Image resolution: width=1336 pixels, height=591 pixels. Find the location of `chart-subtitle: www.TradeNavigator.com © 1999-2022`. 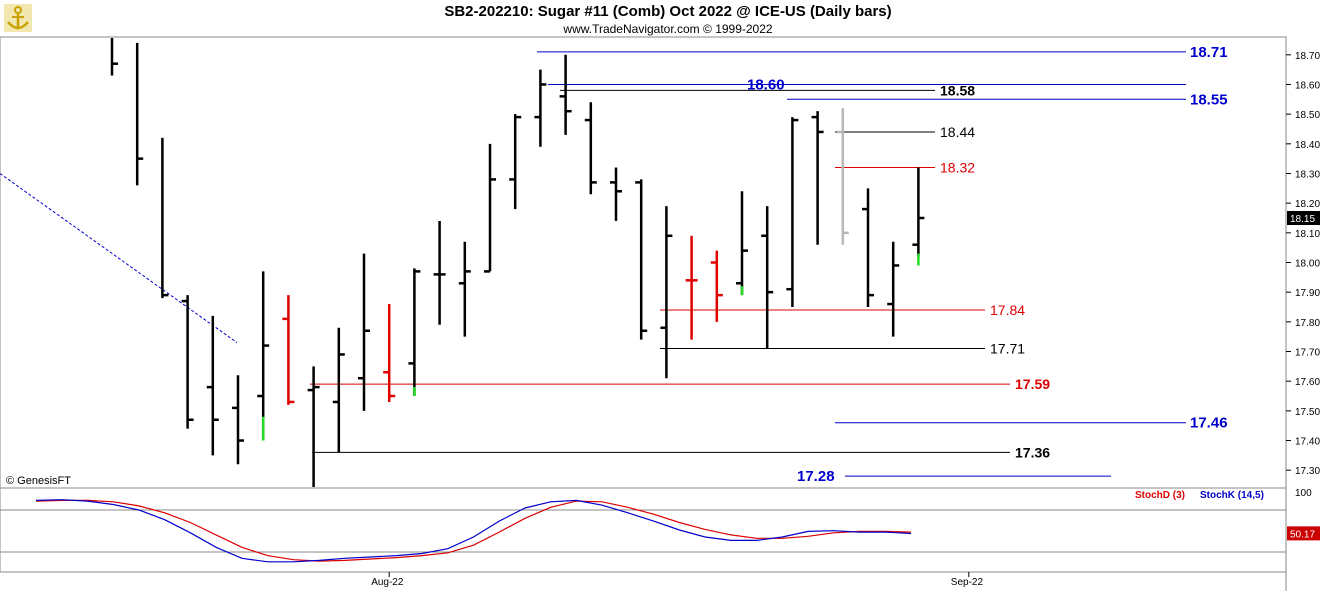

chart-subtitle: www.TradeNavigator.com © 1999-2022 is located at coordinates (668, 29).